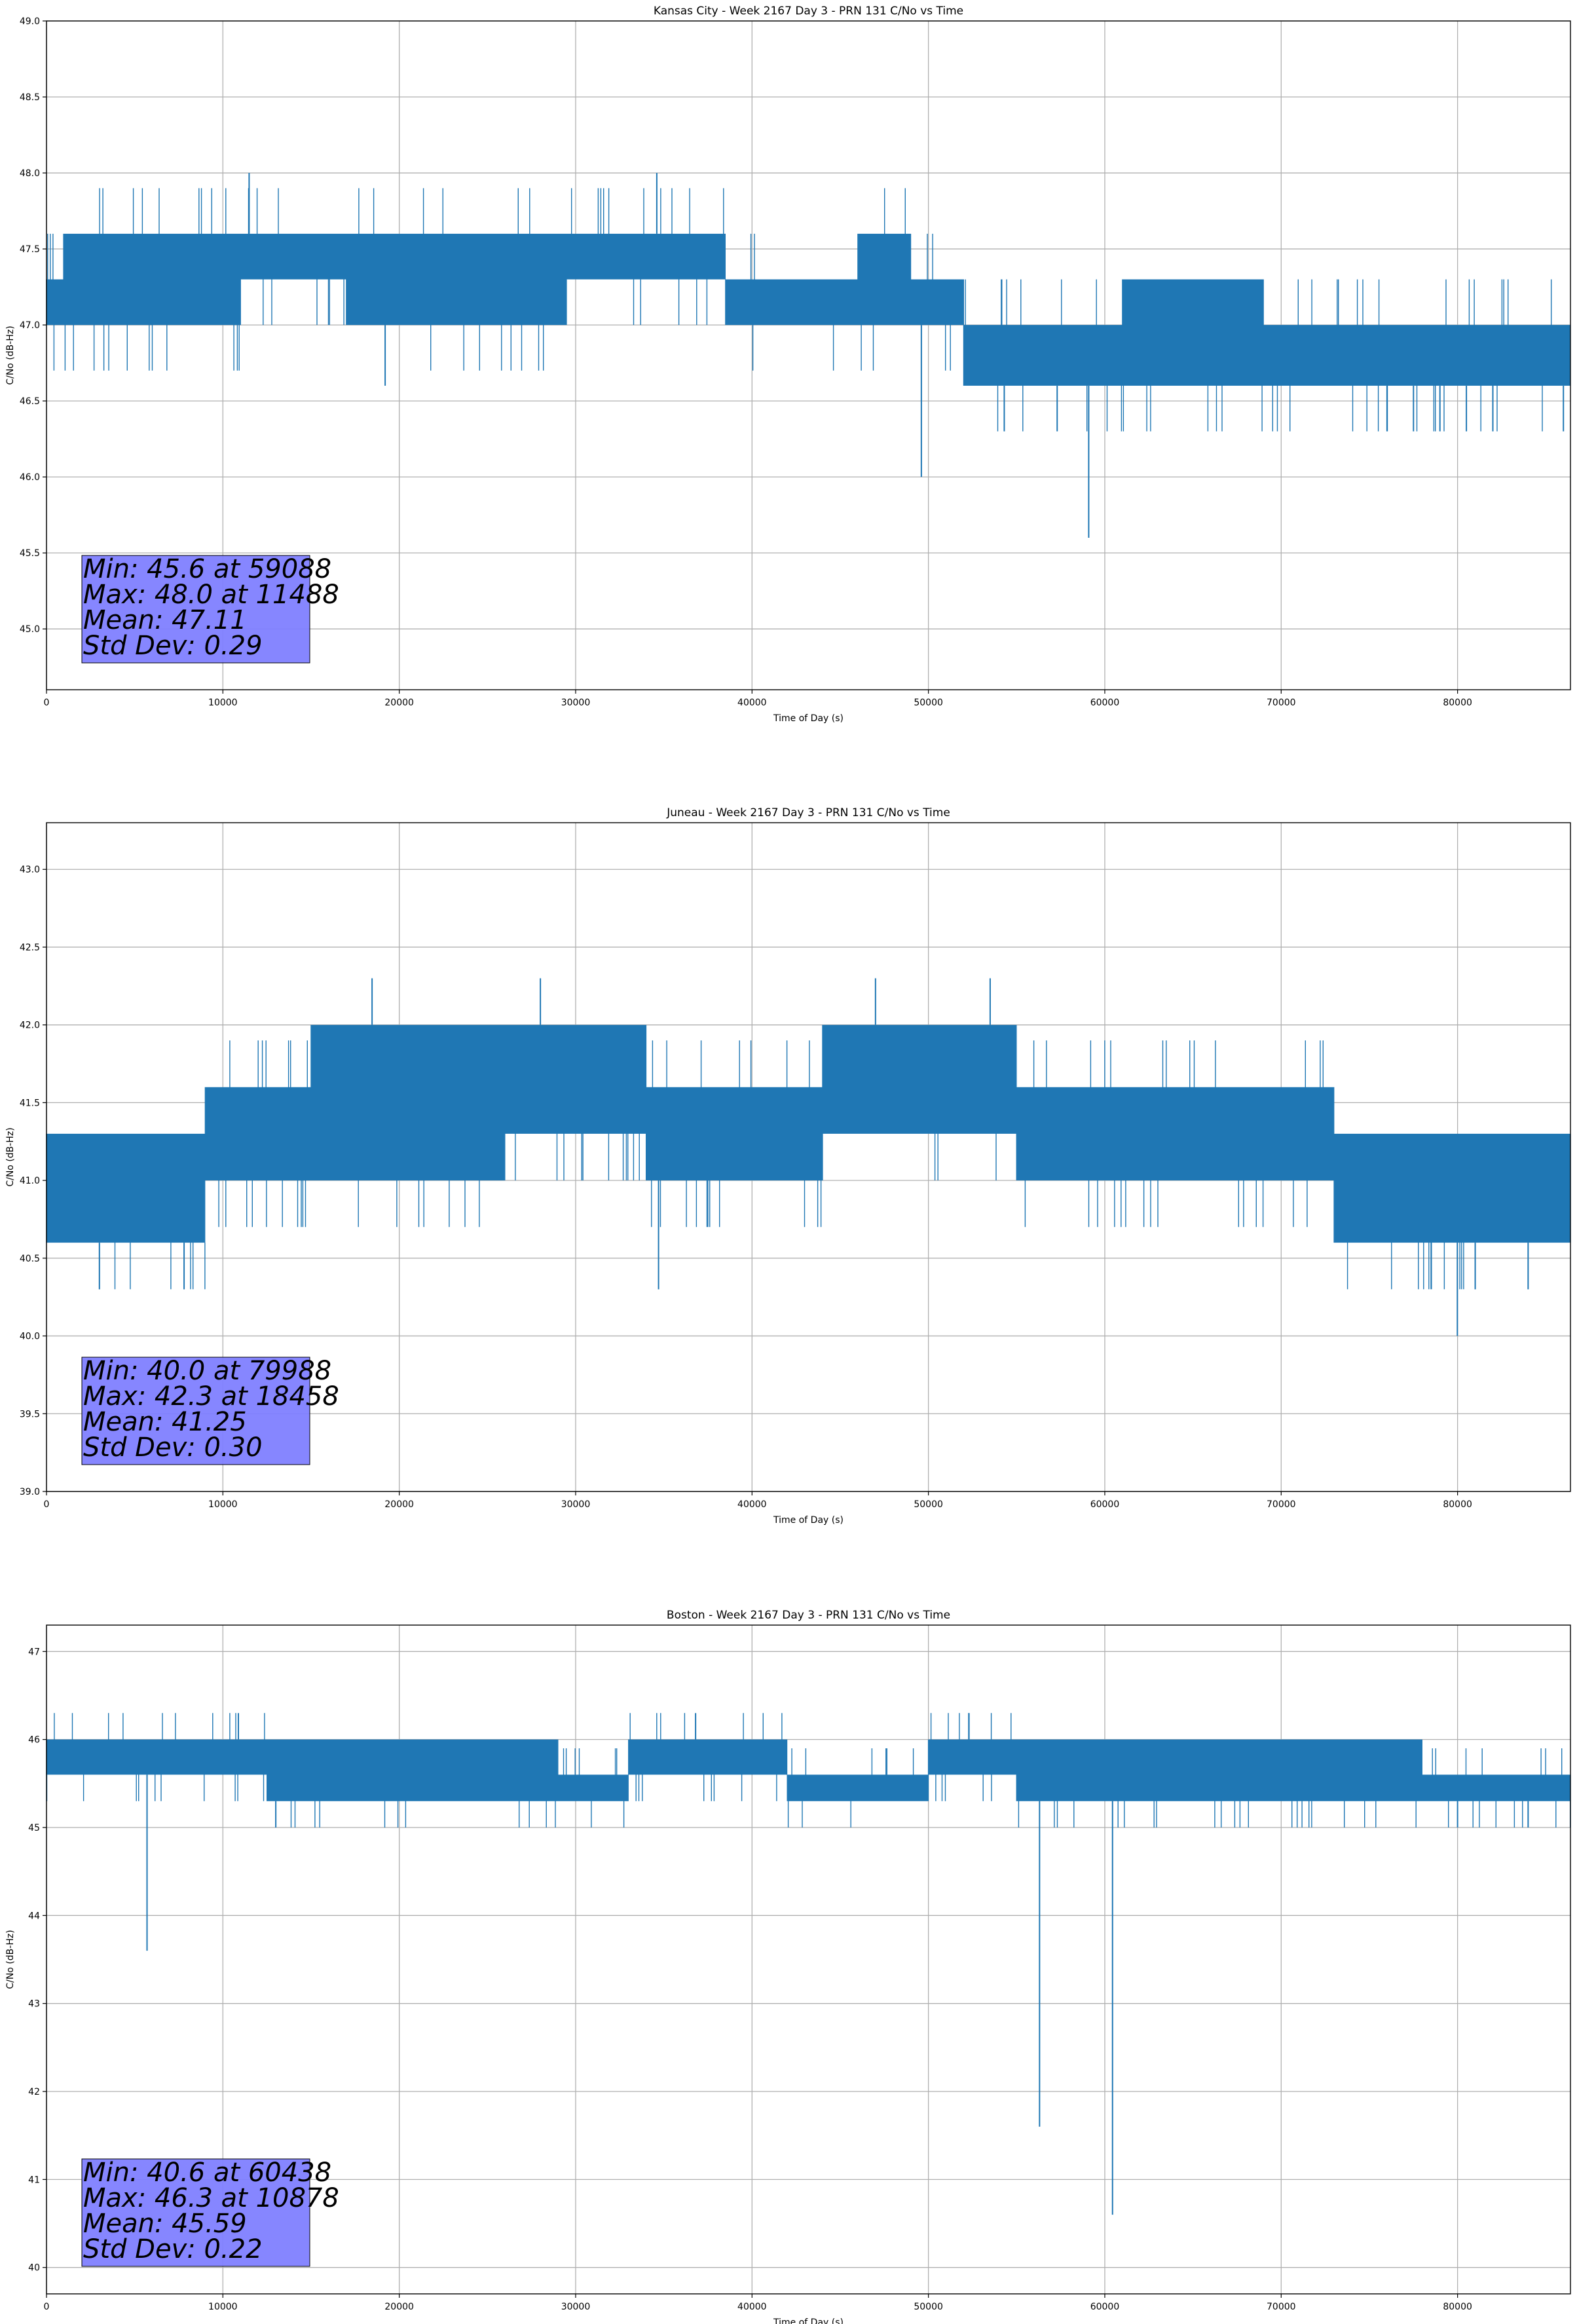 This screenshot has height=2324, width=1577. I want to click on chart2-x-tick-label: 80000, so click(1457, 1504).